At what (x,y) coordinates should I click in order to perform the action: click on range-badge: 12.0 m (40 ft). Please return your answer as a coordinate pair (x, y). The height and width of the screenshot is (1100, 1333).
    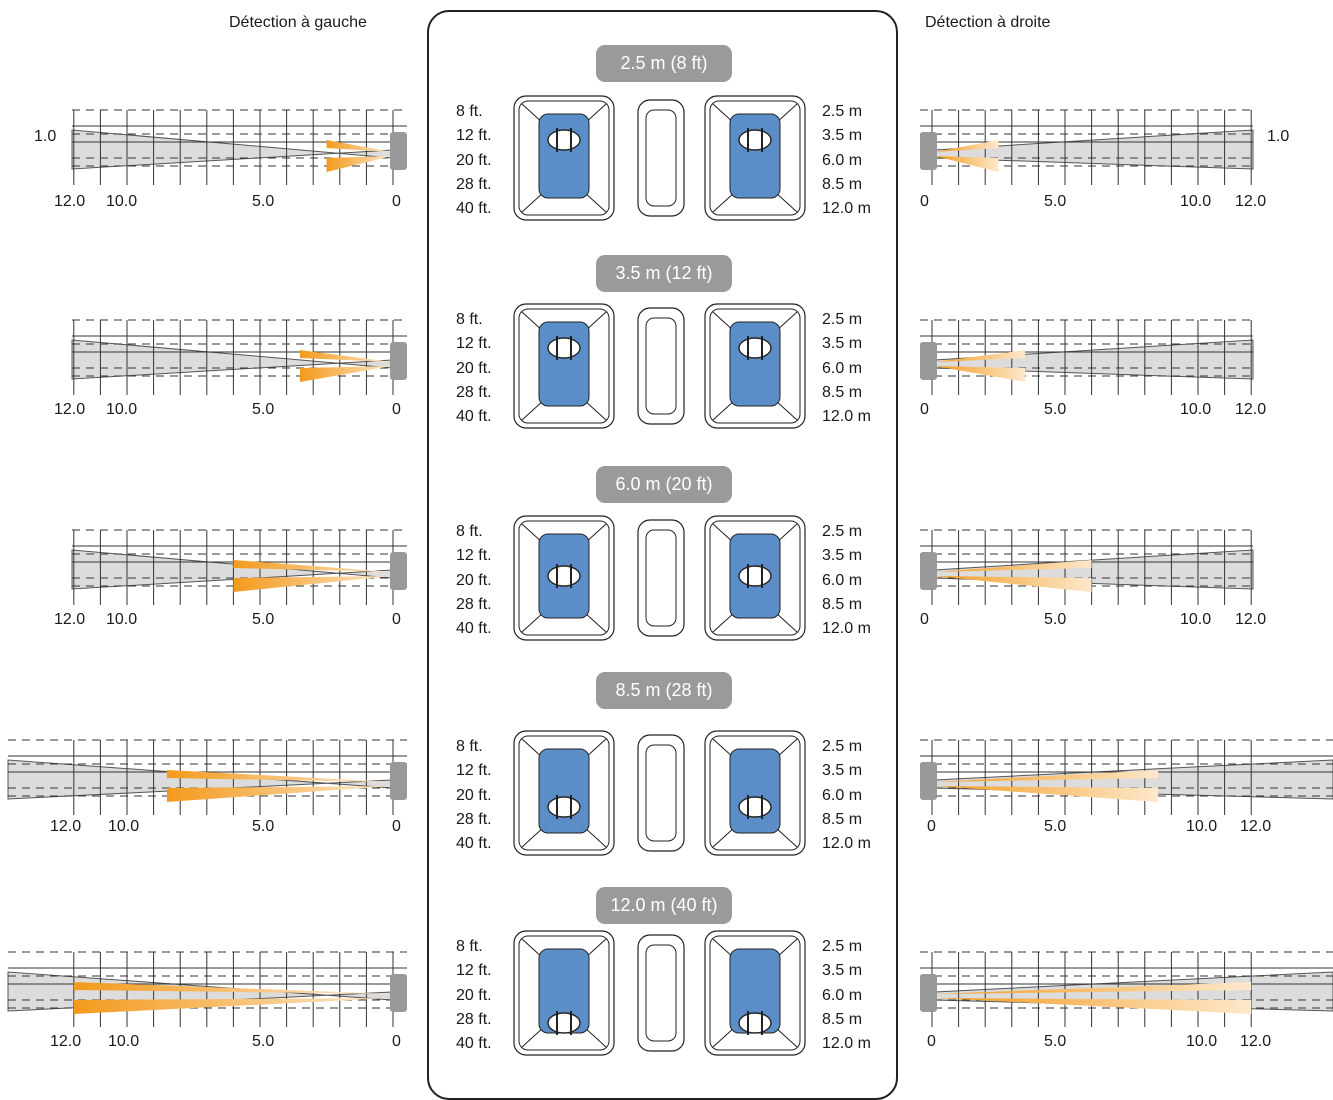
    Looking at the image, I should click on (664, 905).